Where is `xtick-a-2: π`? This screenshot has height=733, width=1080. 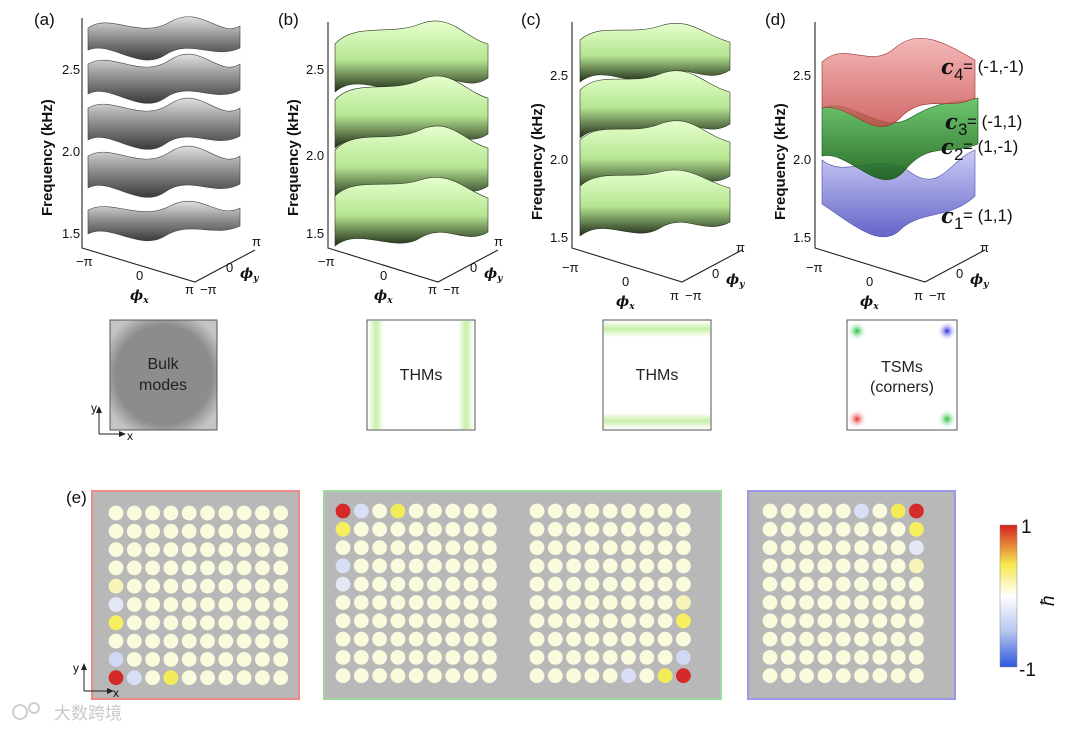 xtick-a-2: π is located at coordinates (189, 289).